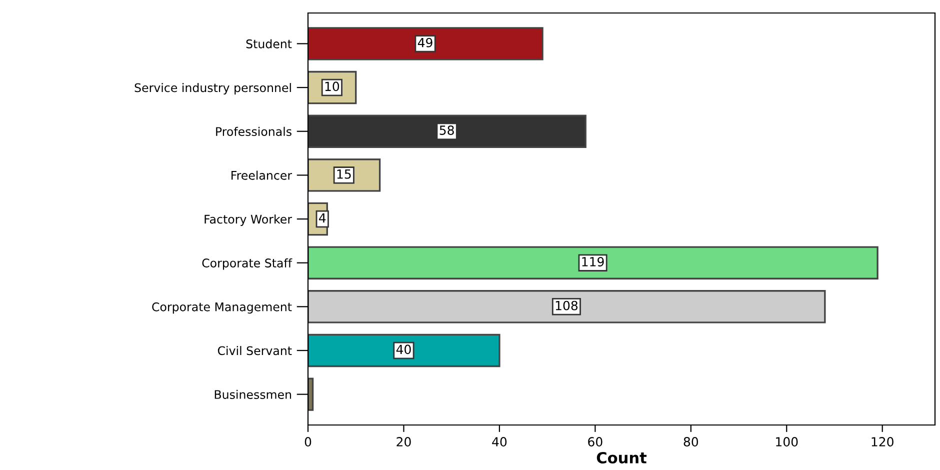  I want to click on data-label: 10, so click(332, 87).